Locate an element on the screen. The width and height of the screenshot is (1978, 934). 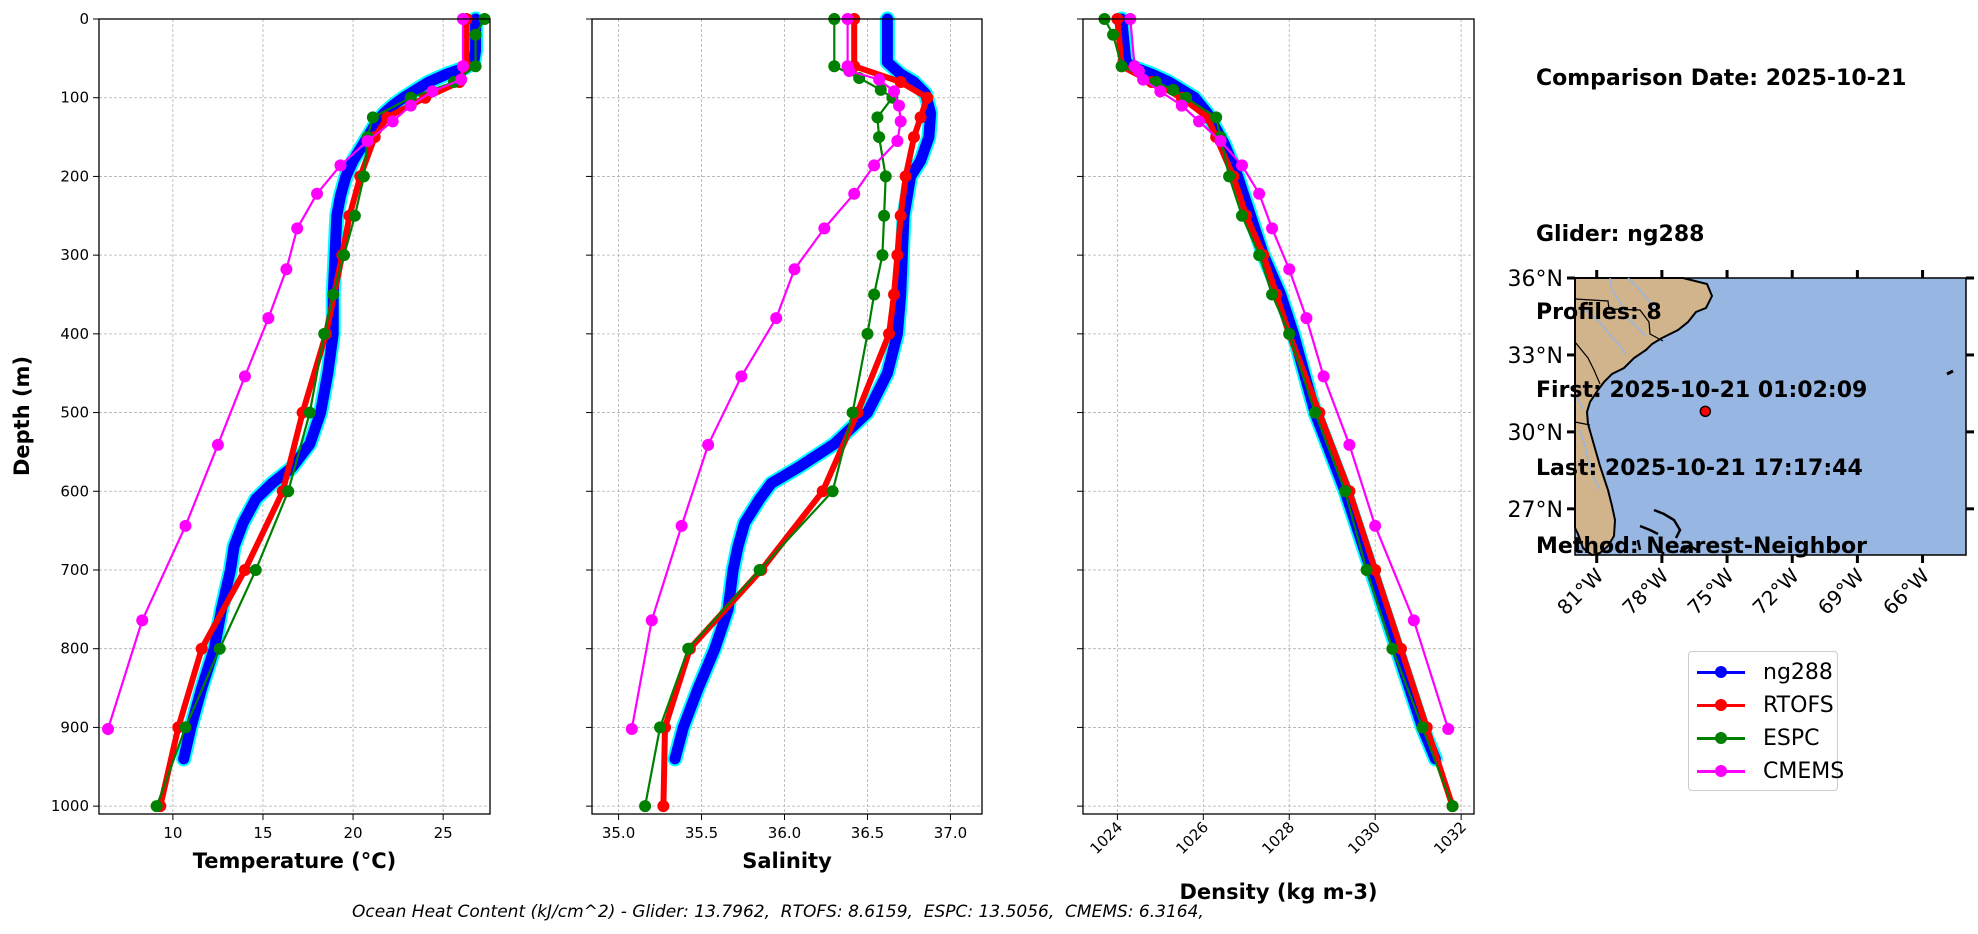
glider-location-marker is located at coordinates (1705, 411).